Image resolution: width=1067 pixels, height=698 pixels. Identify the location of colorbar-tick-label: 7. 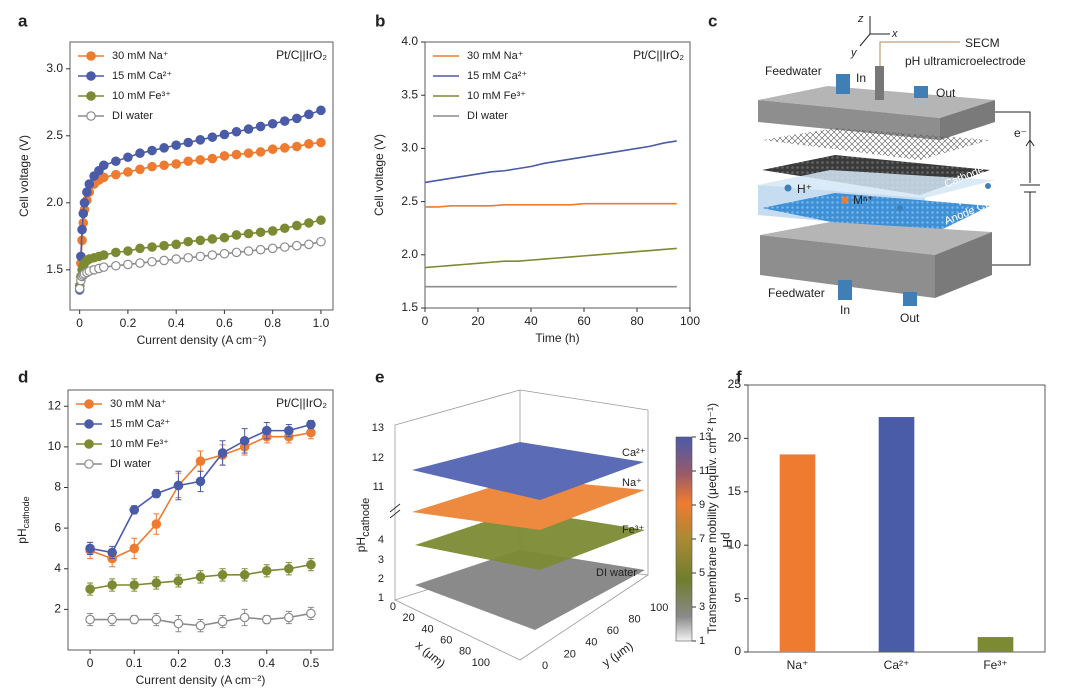
(702, 539).